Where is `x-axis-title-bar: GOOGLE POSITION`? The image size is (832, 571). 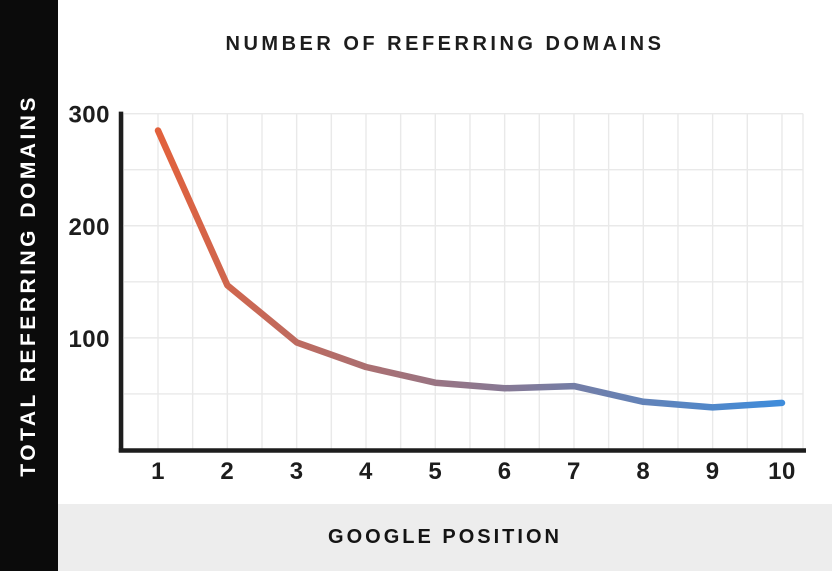 x-axis-title-bar: GOOGLE POSITION is located at coordinates (416, 537).